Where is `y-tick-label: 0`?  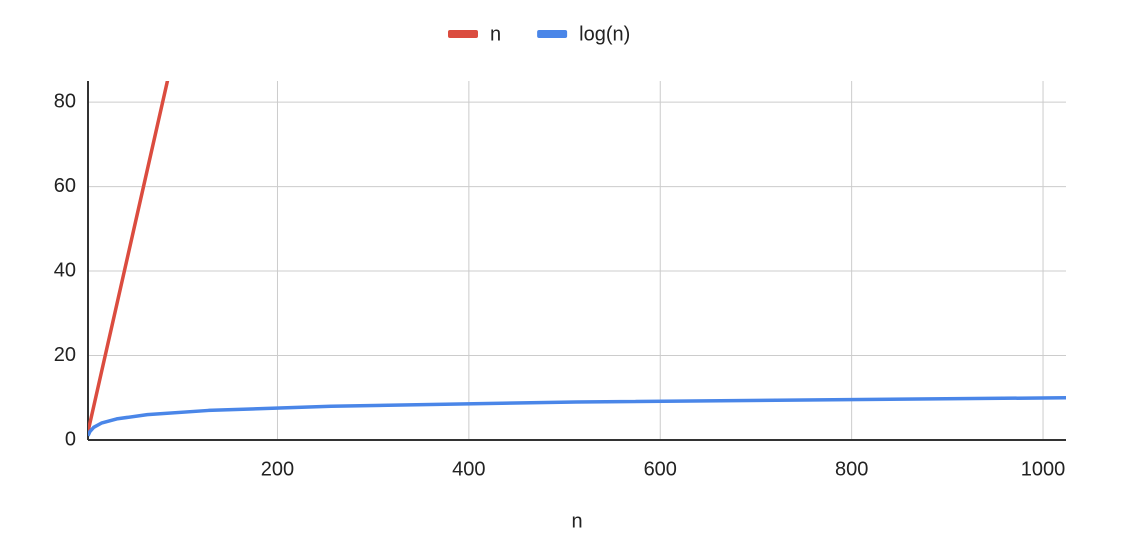 y-tick-label: 0 is located at coordinates (70, 439).